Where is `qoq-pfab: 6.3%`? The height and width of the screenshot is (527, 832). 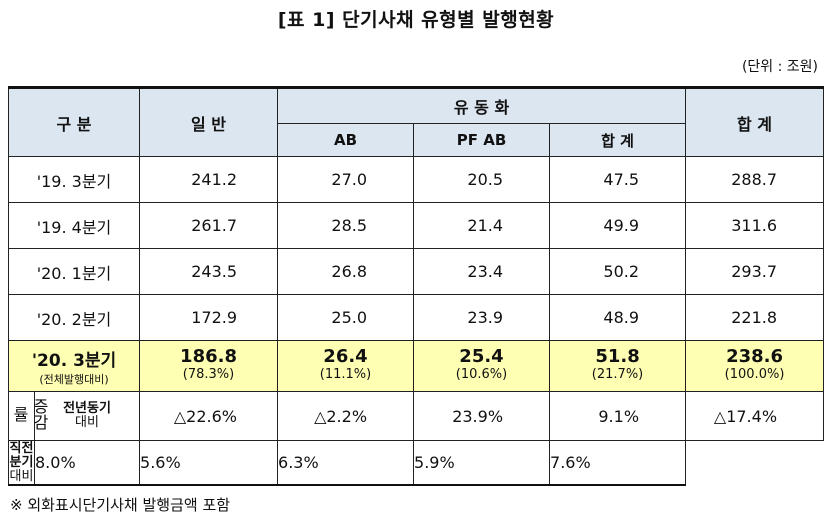
qoq-pfab: 6.3% is located at coordinates (346, 463).